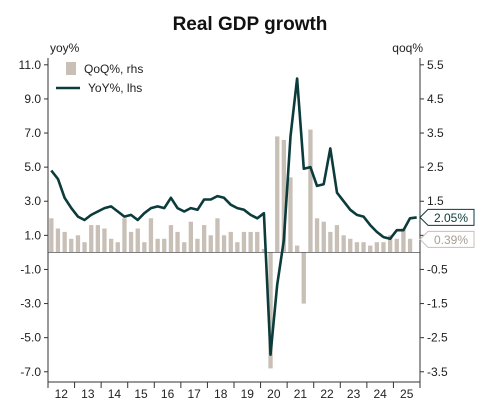 Image resolution: width=500 pixels, height=412 pixels. I want to click on callout-value: 0.39%, so click(451, 240).